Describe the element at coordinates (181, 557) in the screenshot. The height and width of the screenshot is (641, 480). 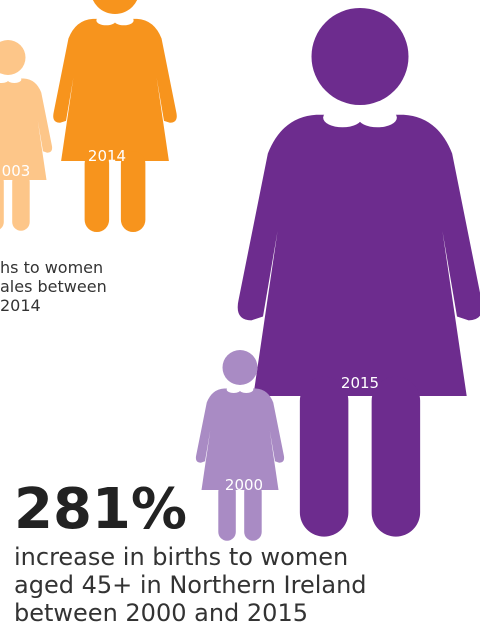
I see `text-line: increase in births to women` at that location.